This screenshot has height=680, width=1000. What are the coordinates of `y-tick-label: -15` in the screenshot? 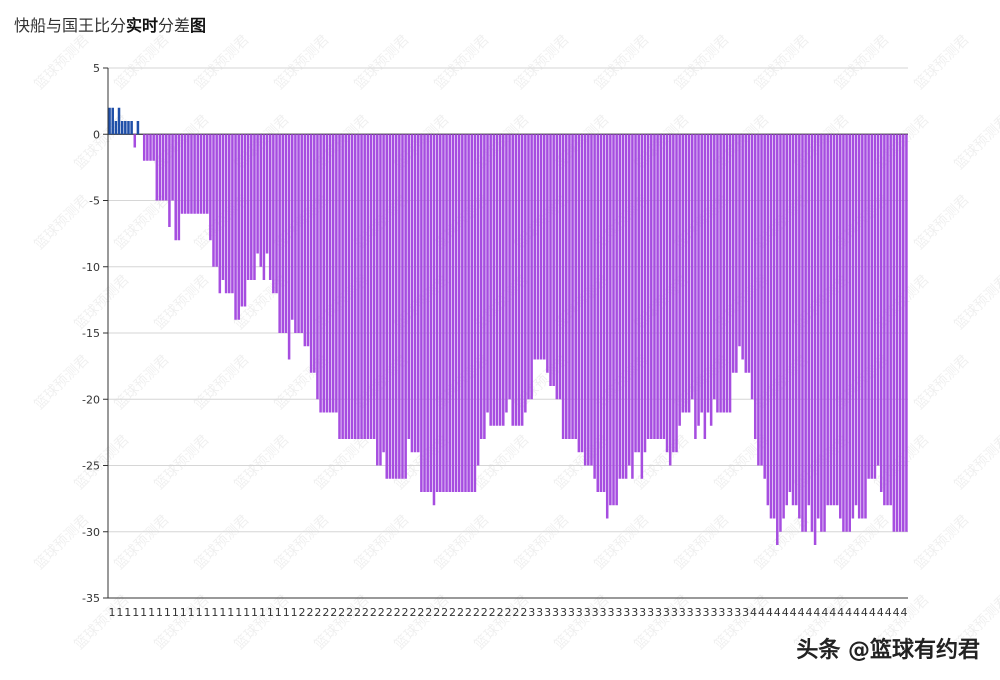 It's located at (91, 333).